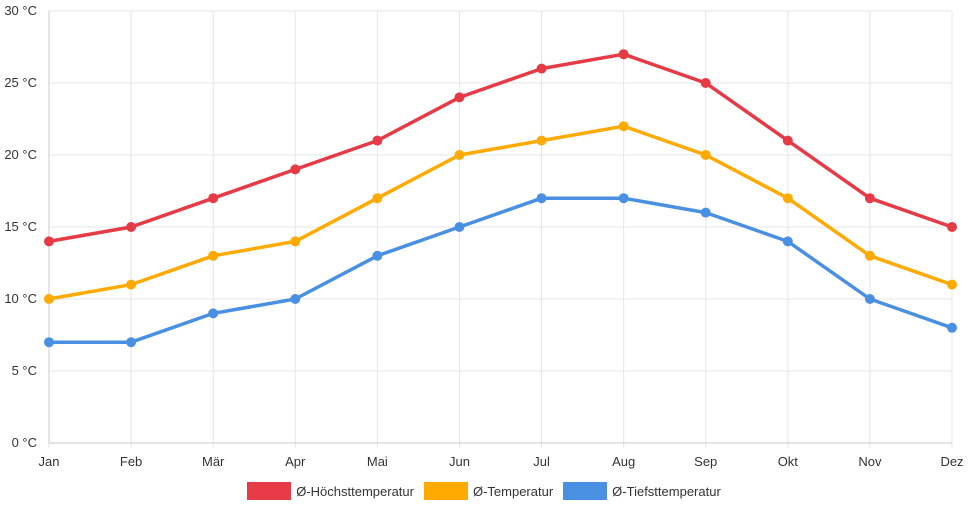 The width and height of the screenshot is (968, 513). What do you see at coordinates (20, 226) in the screenshot?
I see `y-tick-label: 15 °C` at bounding box center [20, 226].